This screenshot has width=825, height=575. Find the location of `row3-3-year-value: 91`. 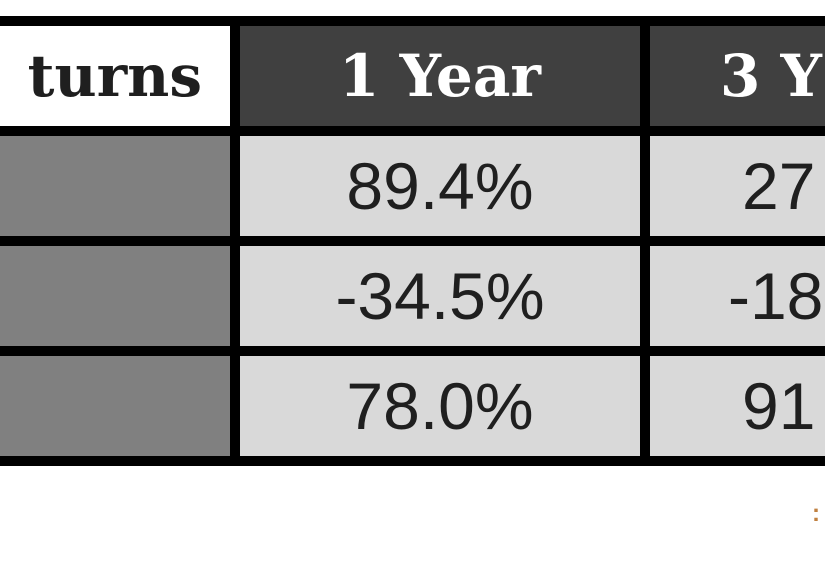

row3-3-year-value: 91 is located at coordinates (737, 406).